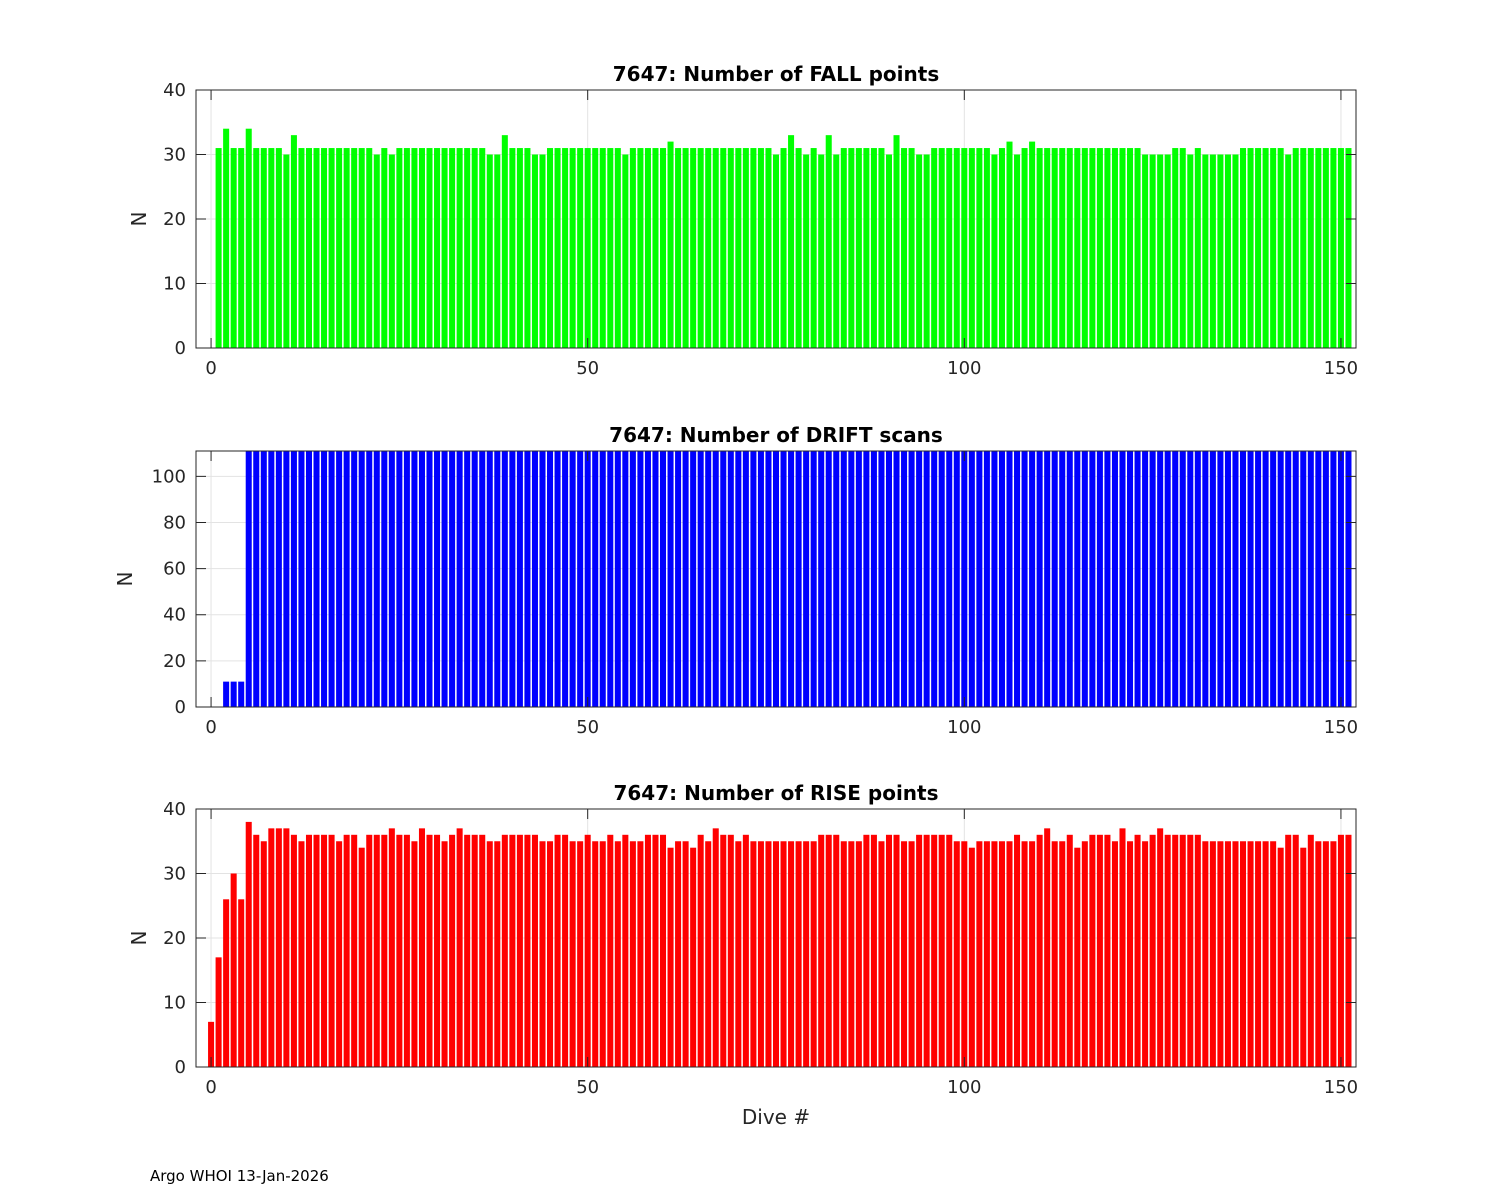 This screenshot has width=1500, height=1200. I want to click on x-tick-label: 100, so click(964, 1087).